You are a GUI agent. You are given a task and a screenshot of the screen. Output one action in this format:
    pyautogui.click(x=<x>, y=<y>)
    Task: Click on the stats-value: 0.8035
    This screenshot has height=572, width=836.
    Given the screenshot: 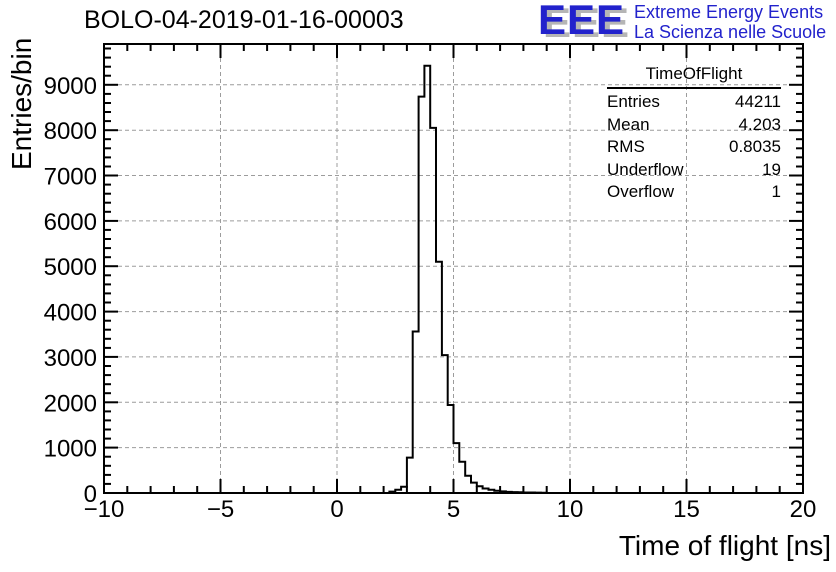 What is the action you would take?
    pyautogui.click(x=755, y=147)
    